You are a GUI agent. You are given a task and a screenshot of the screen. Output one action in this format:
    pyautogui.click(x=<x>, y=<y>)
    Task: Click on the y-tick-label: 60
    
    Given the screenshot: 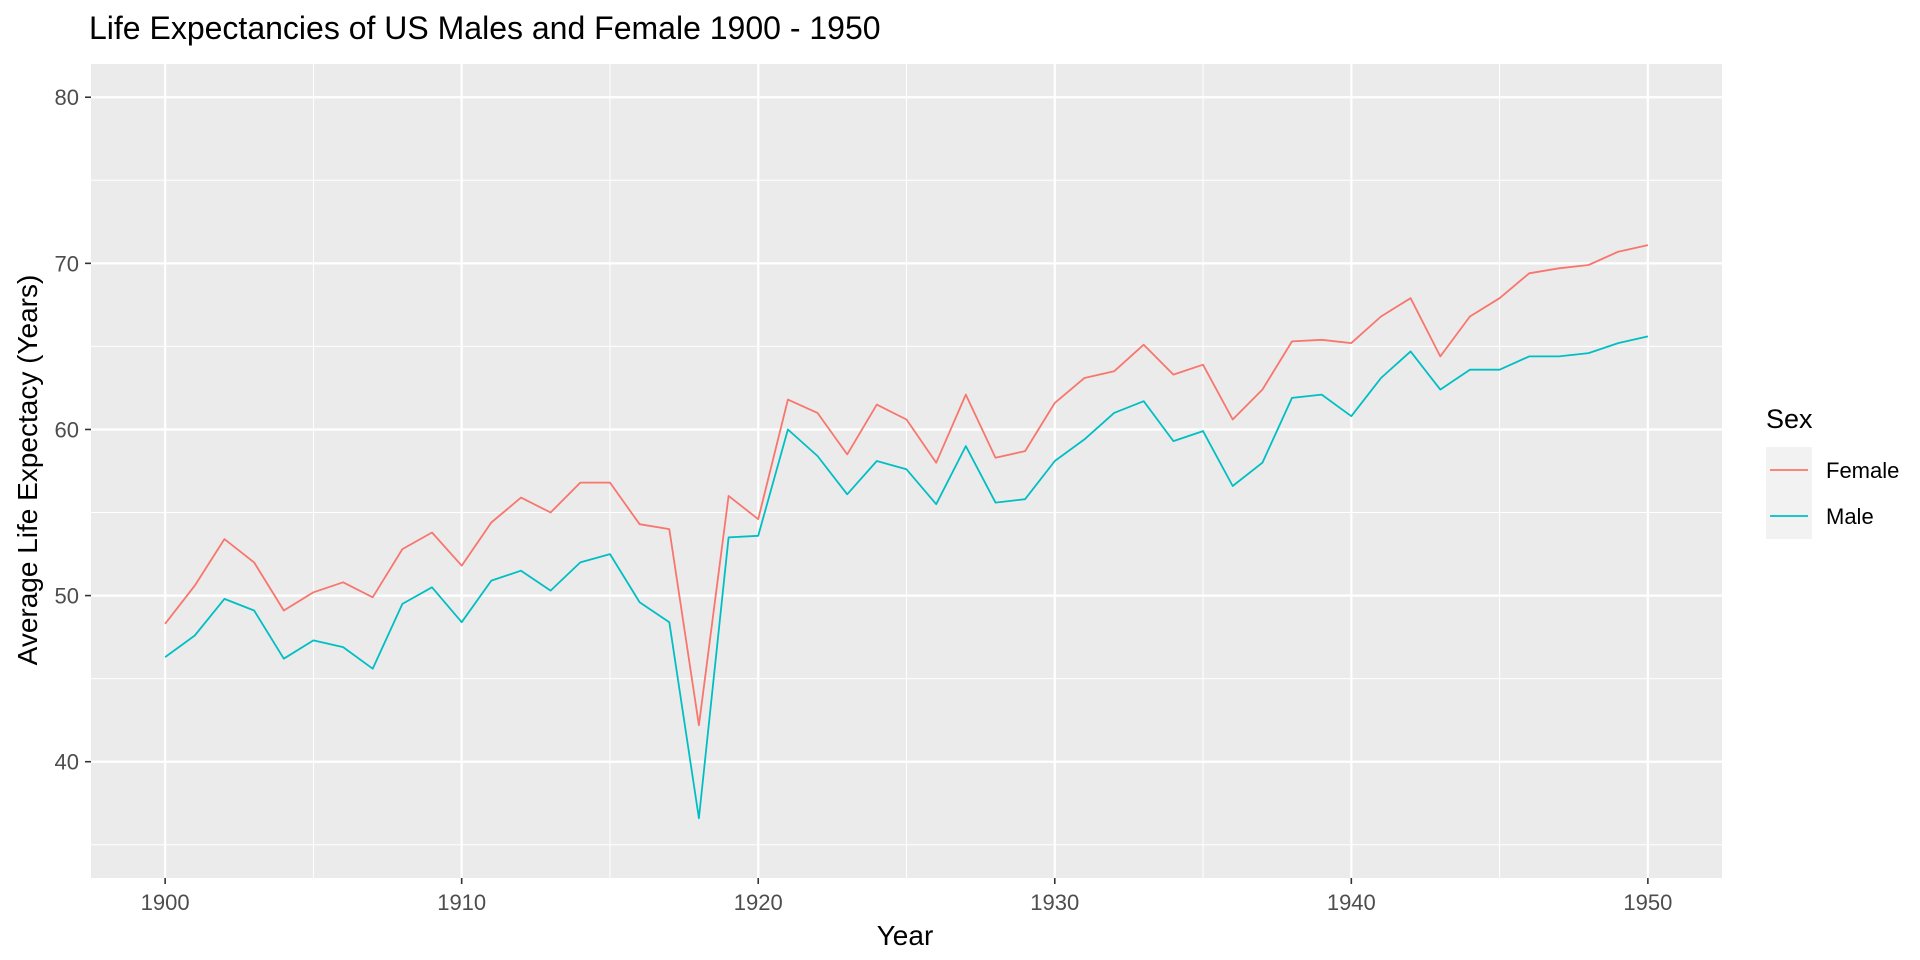 What is the action you would take?
    pyautogui.click(x=67, y=429)
    